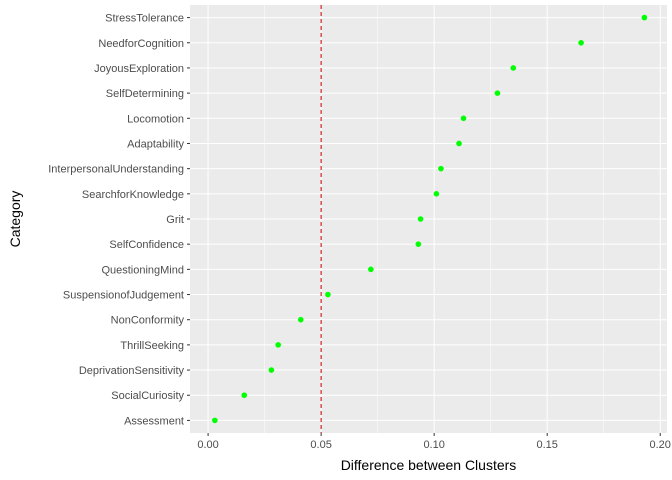 The width and height of the screenshot is (672, 480). Describe the element at coordinates (146, 245) in the screenshot. I see `y-tick-label: SelfConfidence` at that location.